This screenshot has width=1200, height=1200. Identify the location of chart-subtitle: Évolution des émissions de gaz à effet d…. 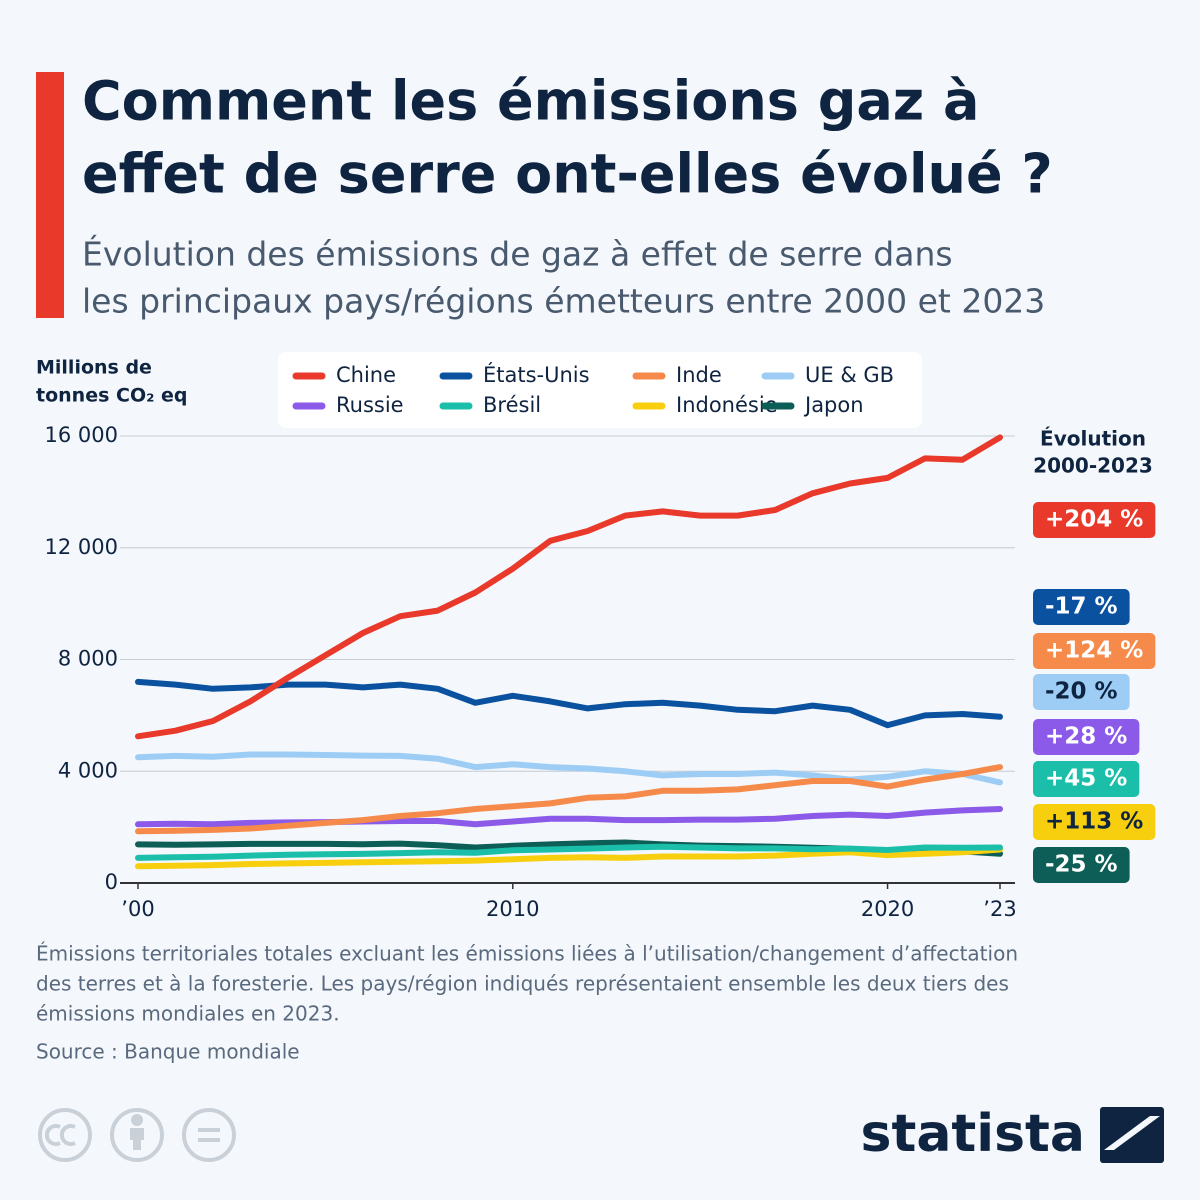
(517, 254).